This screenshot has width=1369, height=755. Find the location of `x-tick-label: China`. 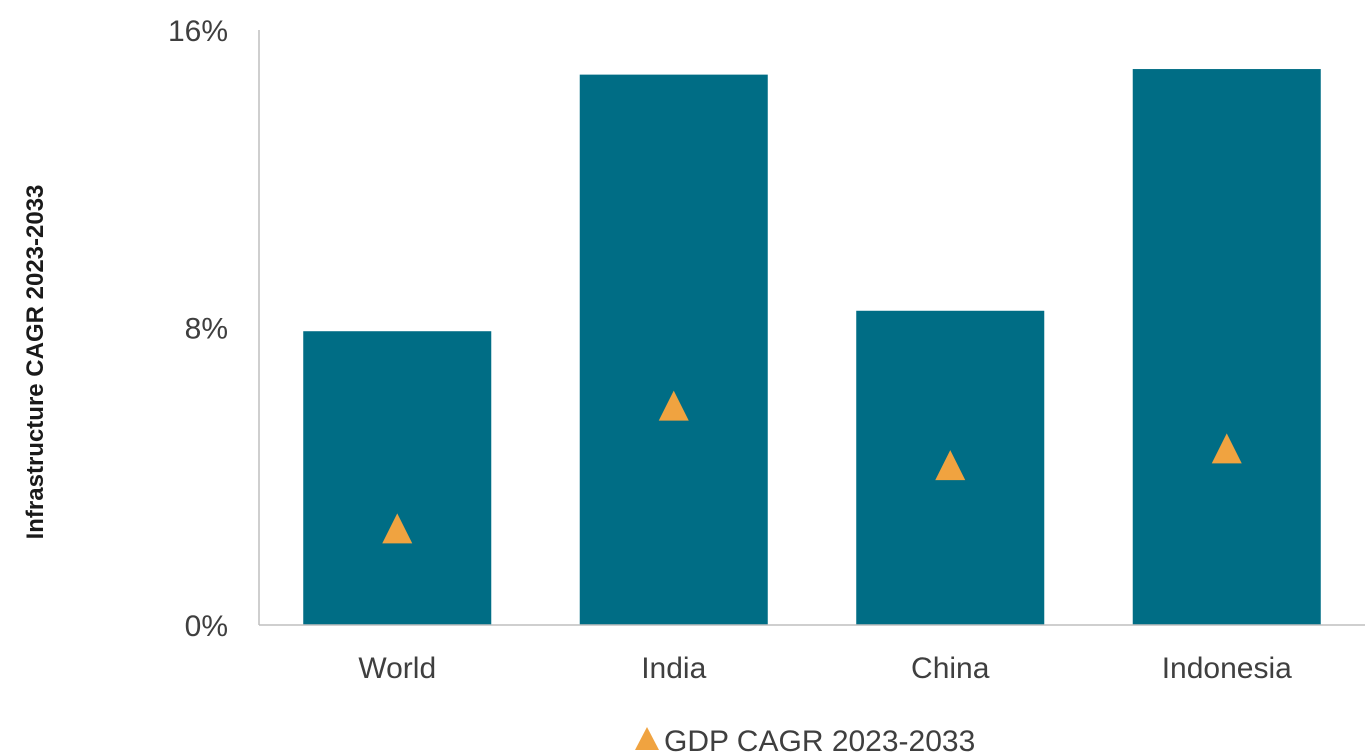

x-tick-label: China is located at coordinates (950, 668).